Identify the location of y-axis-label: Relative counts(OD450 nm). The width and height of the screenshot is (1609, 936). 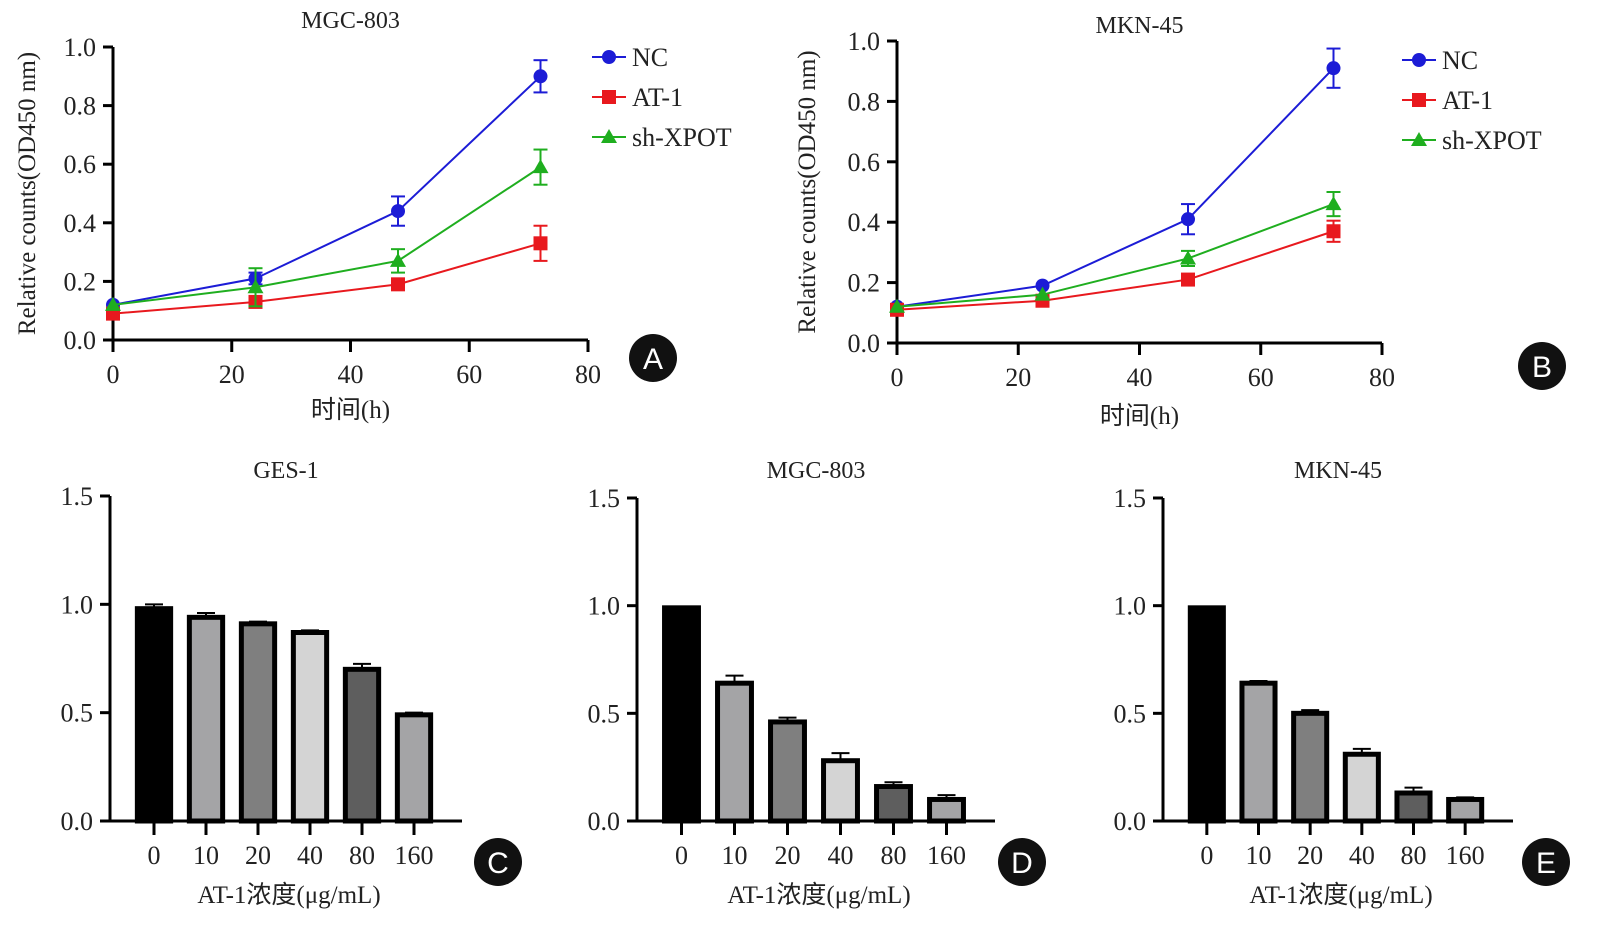
(807, 191).